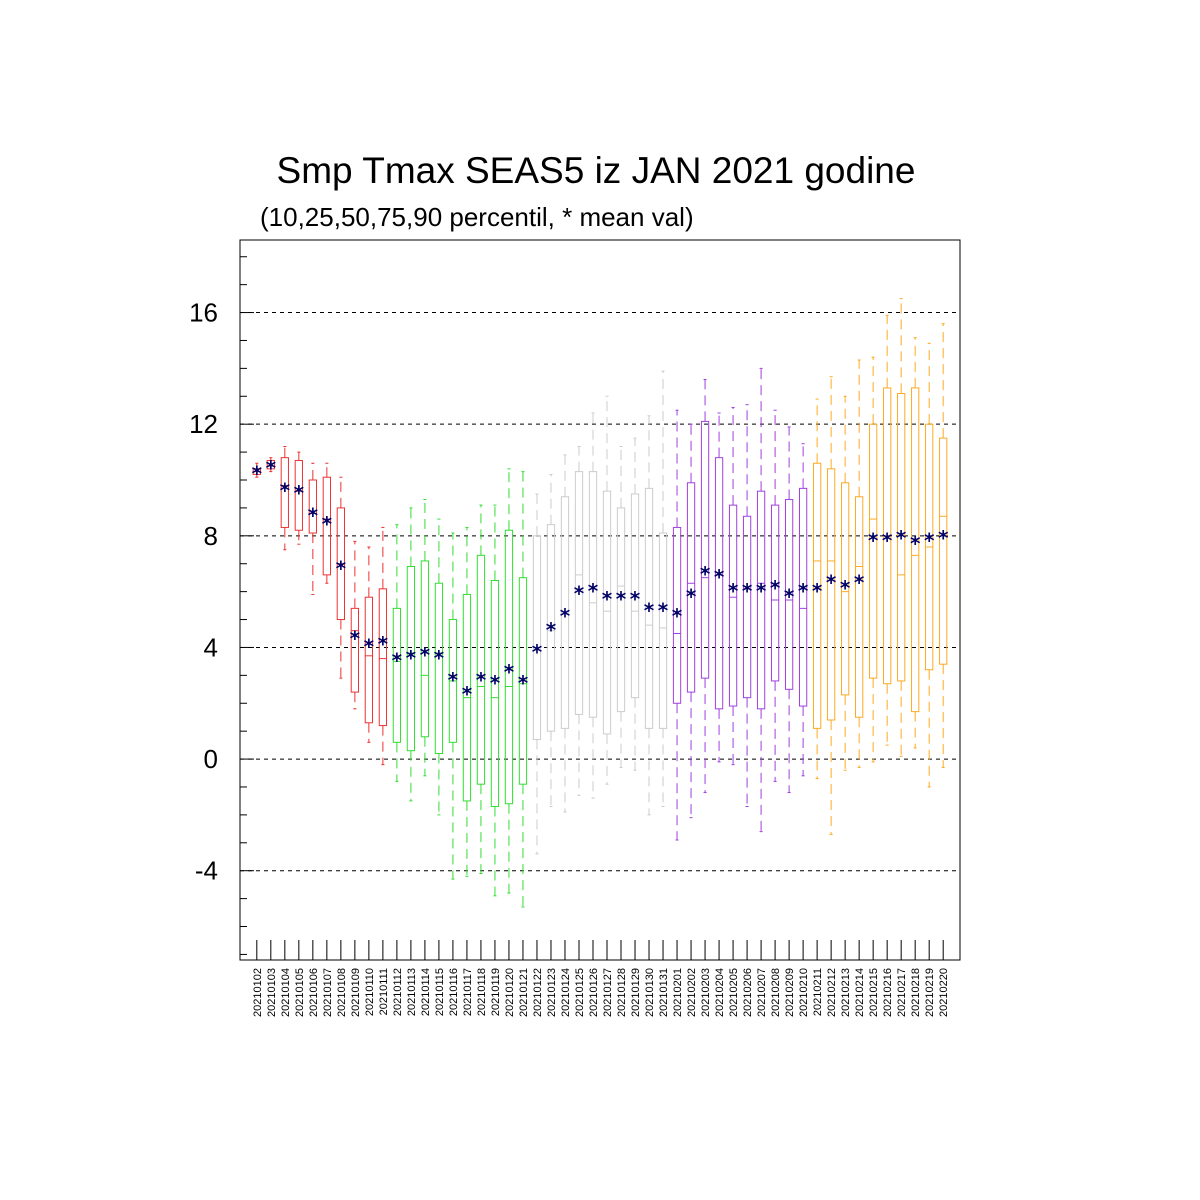 The image size is (1200, 1200). I want to click on x-tick-label: 20210124, so click(566, 992).